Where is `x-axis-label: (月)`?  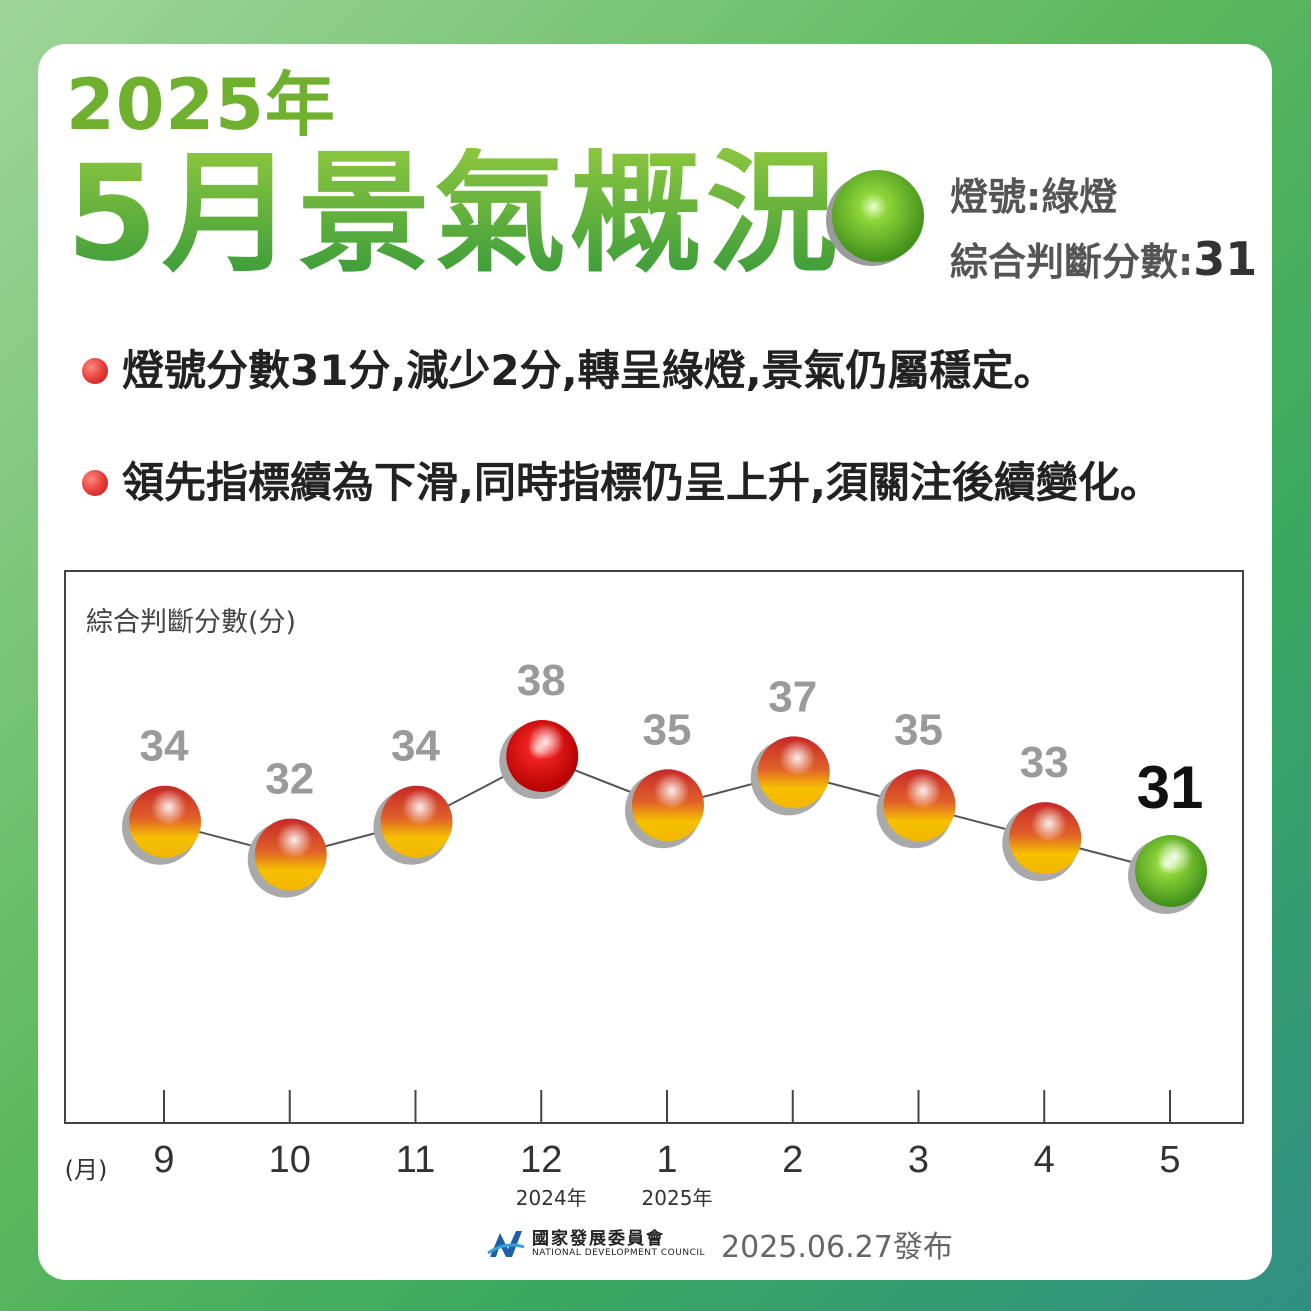
x-axis-label: (月) is located at coordinates (86, 1170).